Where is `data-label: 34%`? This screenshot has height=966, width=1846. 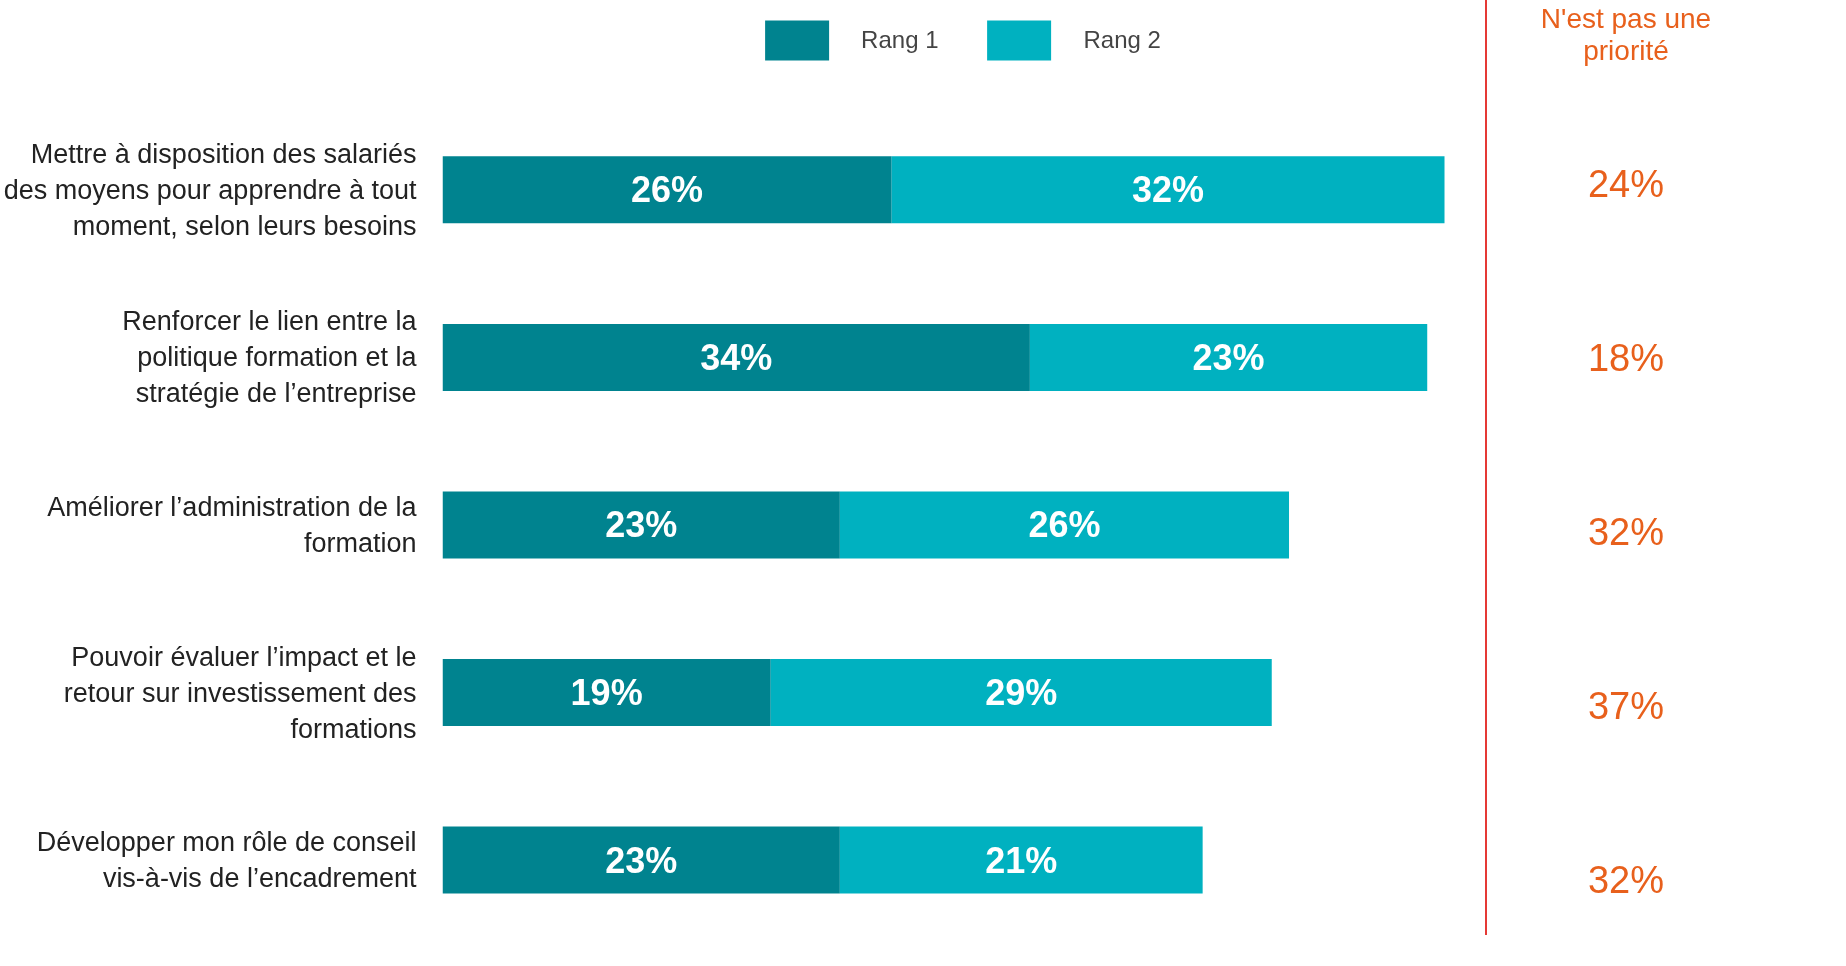 data-label: 34% is located at coordinates (736, 357).